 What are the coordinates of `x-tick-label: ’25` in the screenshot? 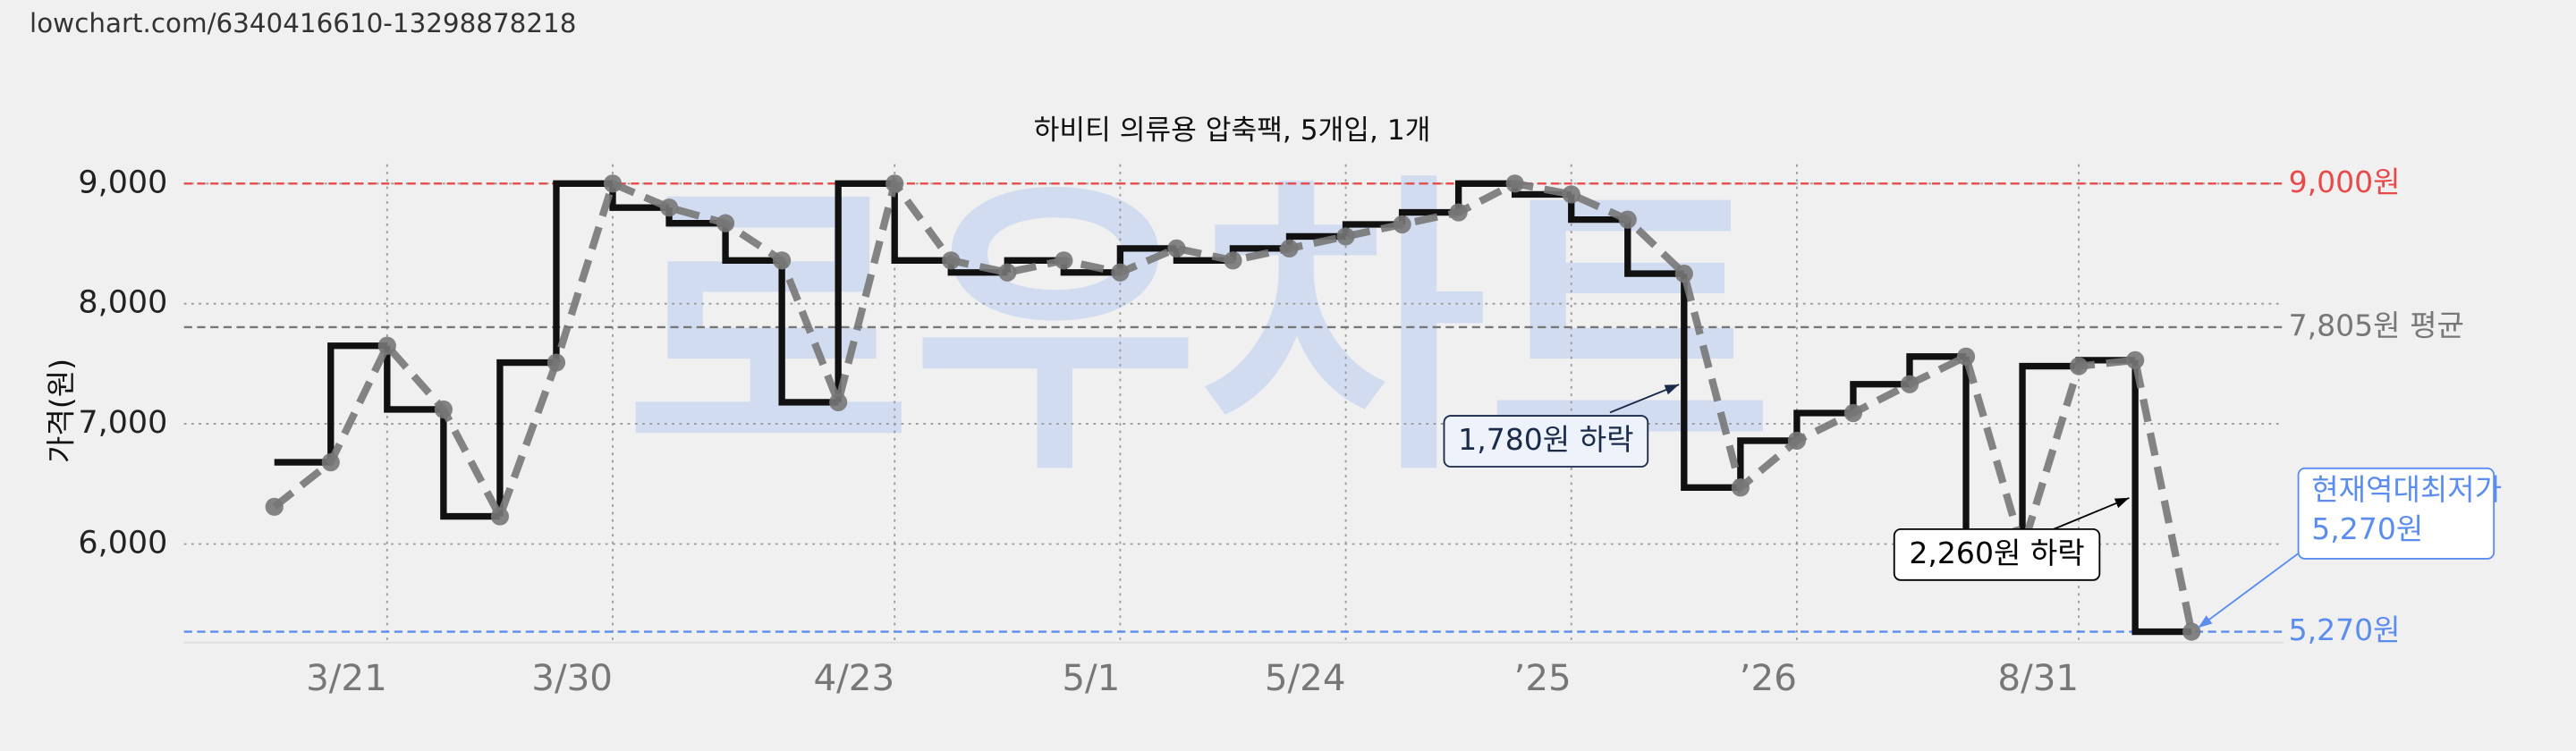 It's located at (1542, 677).